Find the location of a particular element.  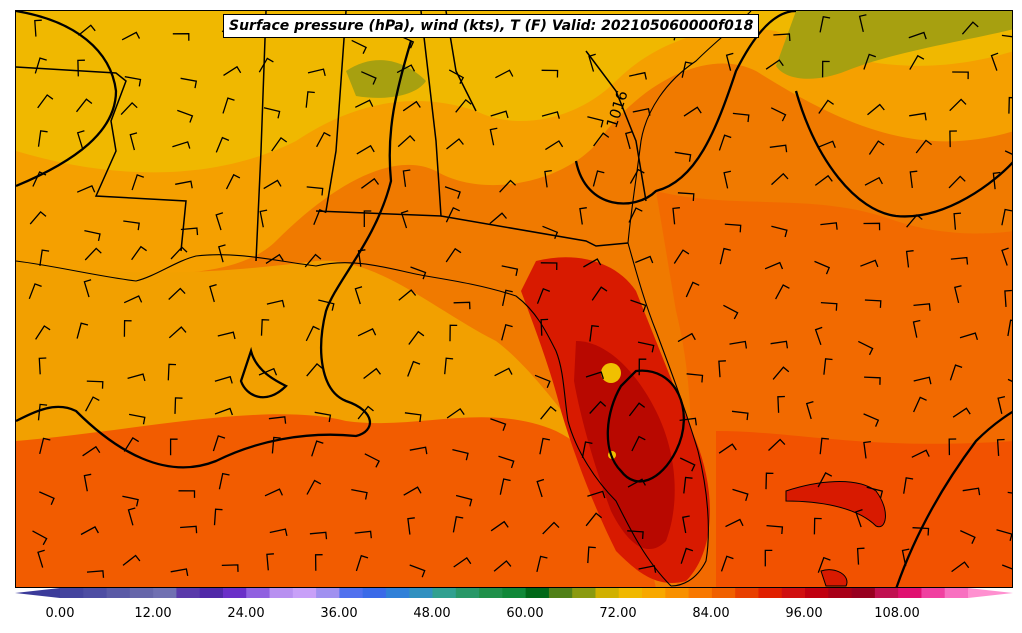

temperature-colorbar is located at coordinates (514, 593).